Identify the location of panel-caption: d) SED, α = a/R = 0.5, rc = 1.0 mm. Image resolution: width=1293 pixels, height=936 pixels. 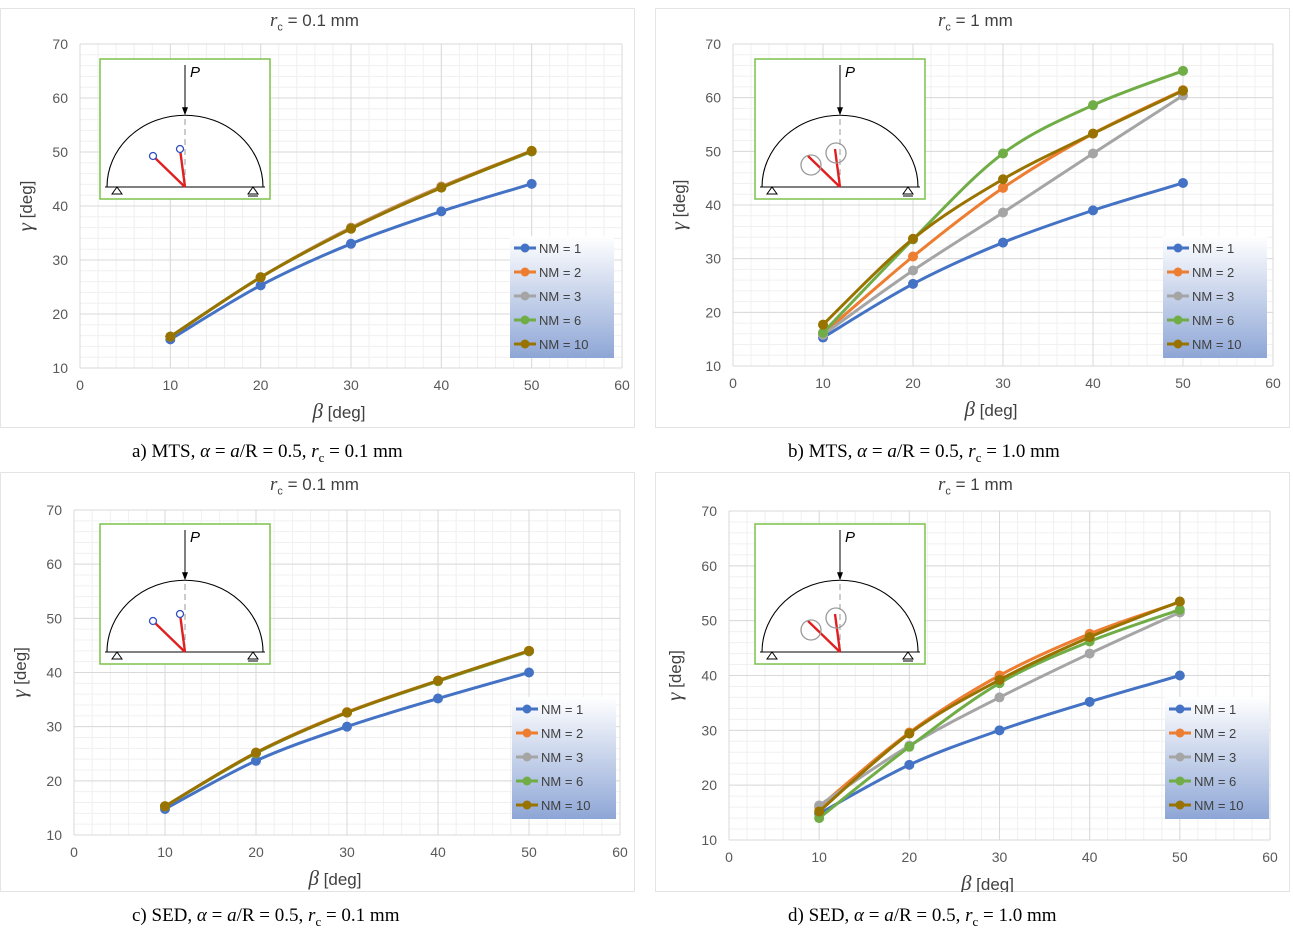
(922, 917).